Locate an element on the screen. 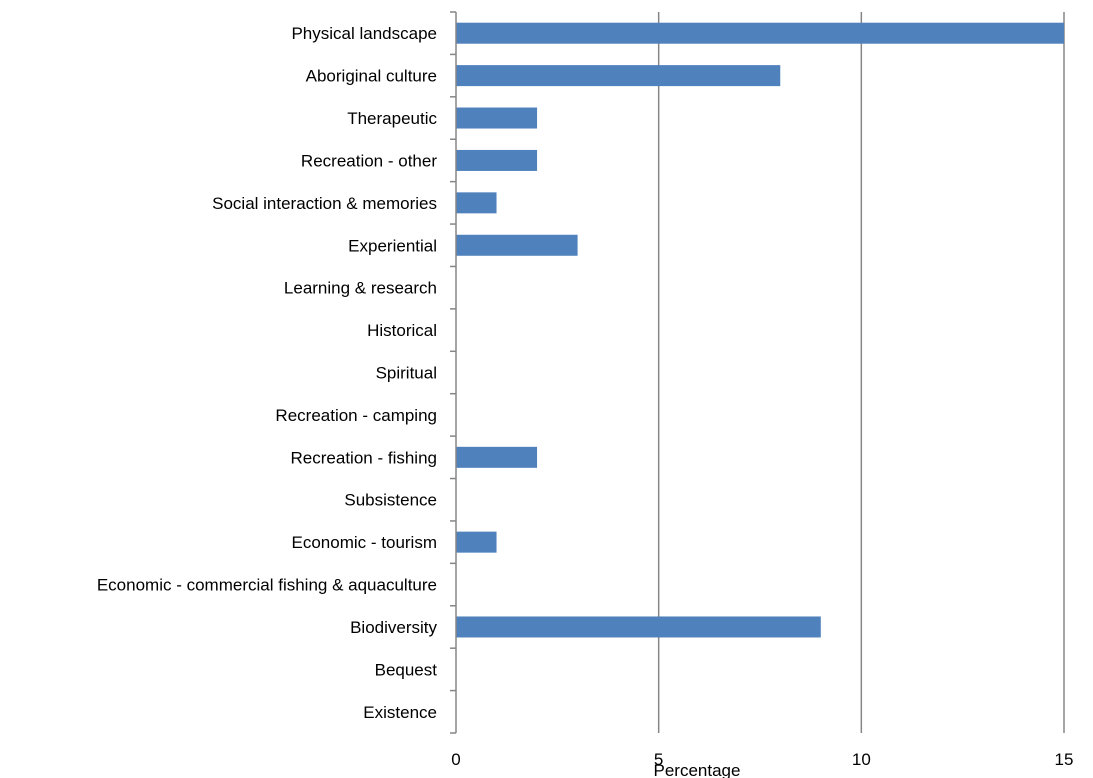 The image size is (1093, 778). category-label: Therapeutic is located at coordinates (392, 118).